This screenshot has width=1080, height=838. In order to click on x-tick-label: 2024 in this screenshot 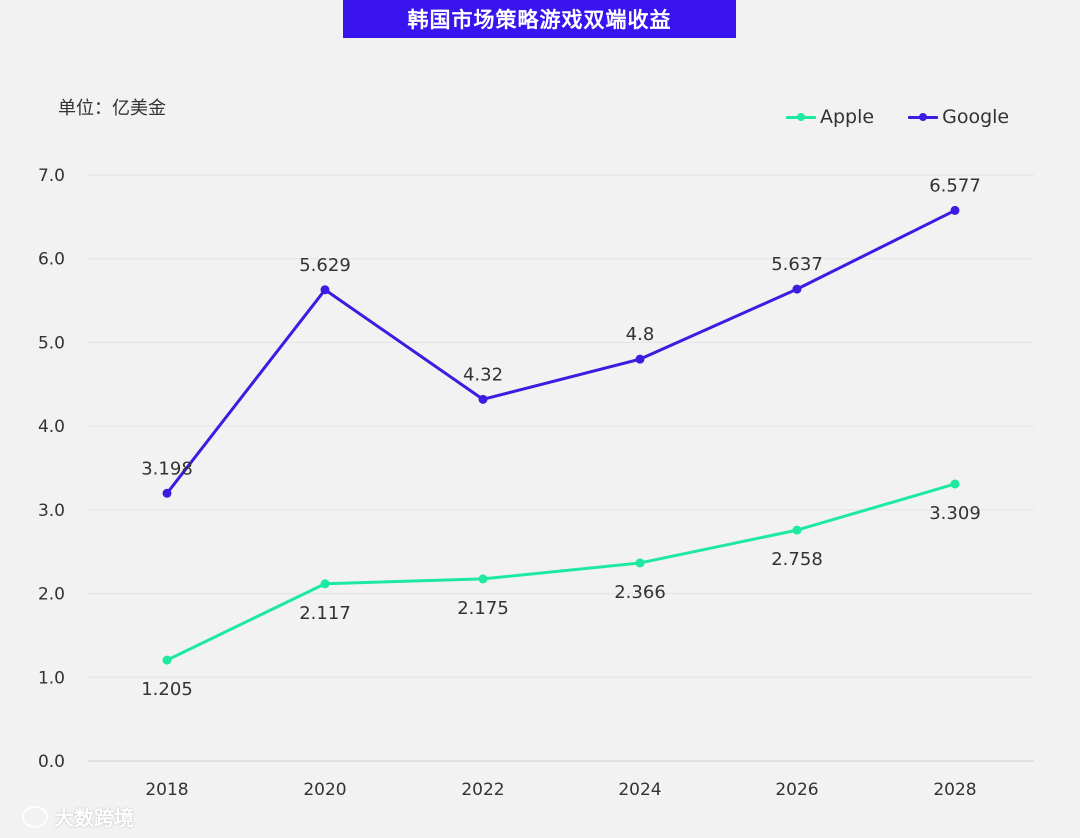, I will do `click(639, 790)`.